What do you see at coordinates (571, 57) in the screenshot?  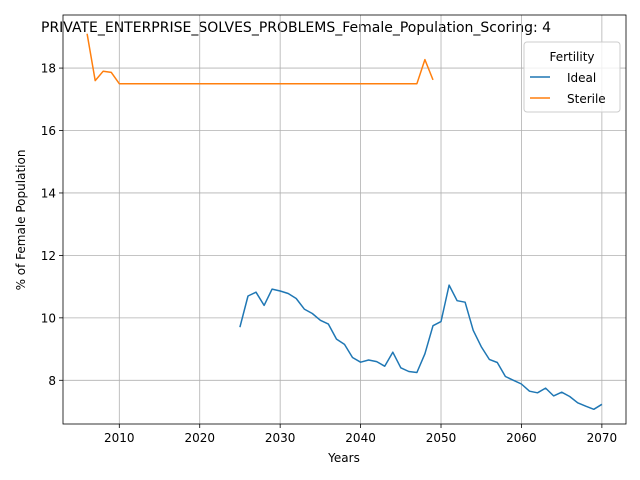 I see `legend-title: Fertility` at bounding box center [571, 57].